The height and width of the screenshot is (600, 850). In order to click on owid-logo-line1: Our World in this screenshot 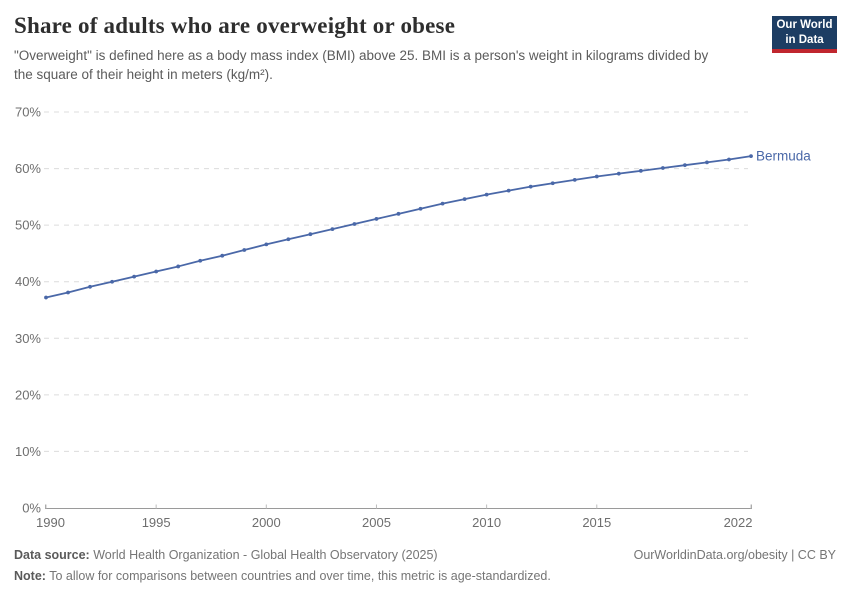, I will do `click(804, 24)`.